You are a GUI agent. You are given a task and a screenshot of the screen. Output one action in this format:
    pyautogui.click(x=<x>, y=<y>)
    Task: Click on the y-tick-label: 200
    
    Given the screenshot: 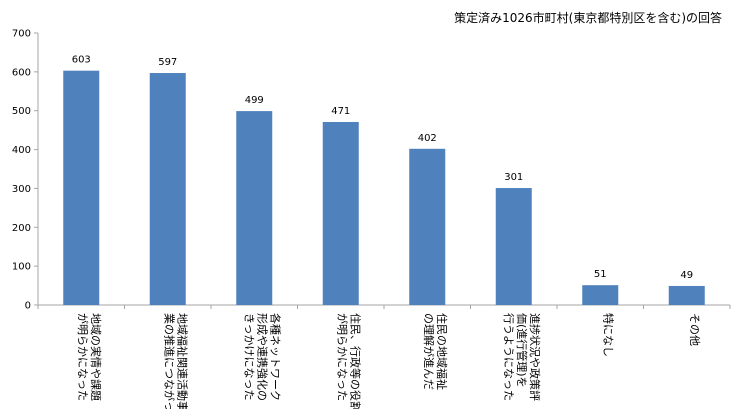 What is the action you would take?
    pyautogui.click(x=21, y=228)
    